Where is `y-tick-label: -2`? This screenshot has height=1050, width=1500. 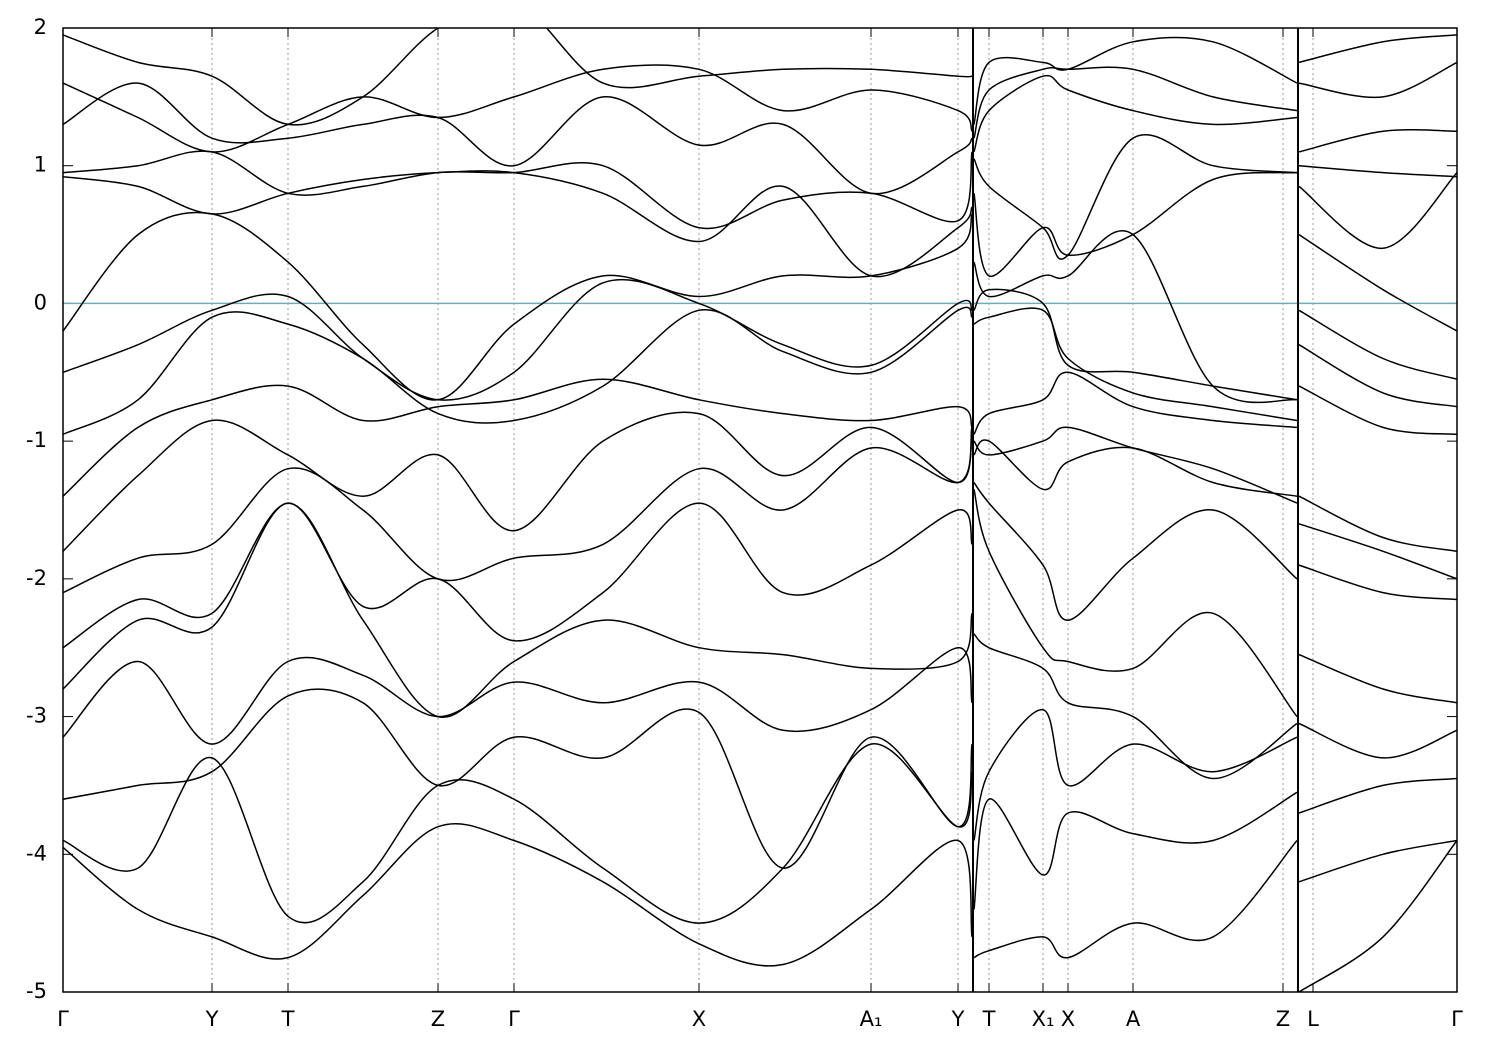
y-tick-label: -2 is located at coordinates (36, 578).